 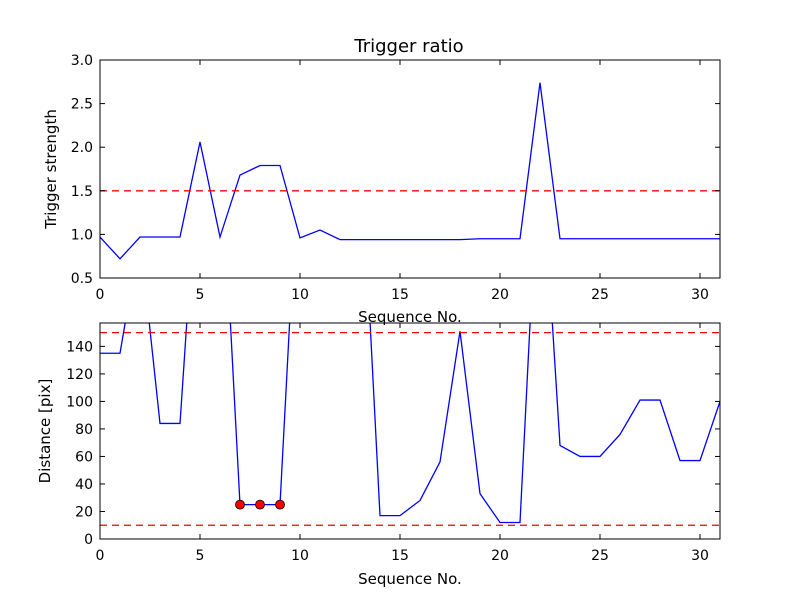 I want to click on y-tick-label: 2.0, so click(x=82, y=148).